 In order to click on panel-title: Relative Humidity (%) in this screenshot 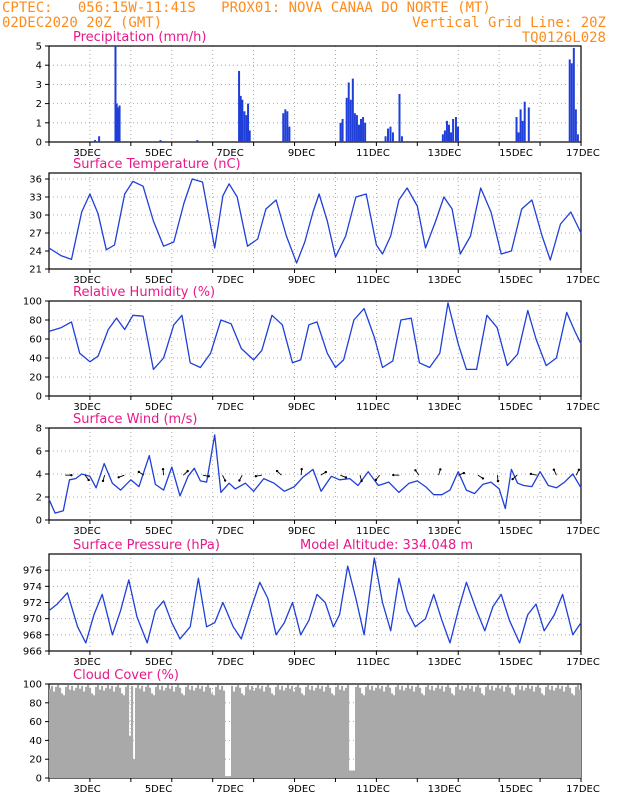, I will do `click(144, 292)`.